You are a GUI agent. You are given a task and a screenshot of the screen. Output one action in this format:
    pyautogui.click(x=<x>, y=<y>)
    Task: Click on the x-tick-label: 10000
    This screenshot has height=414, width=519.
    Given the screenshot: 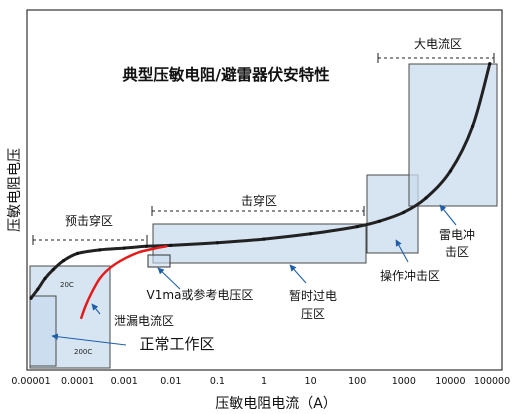 What is the action you would take?
    pyautogui.click(x=450, y=381)
    